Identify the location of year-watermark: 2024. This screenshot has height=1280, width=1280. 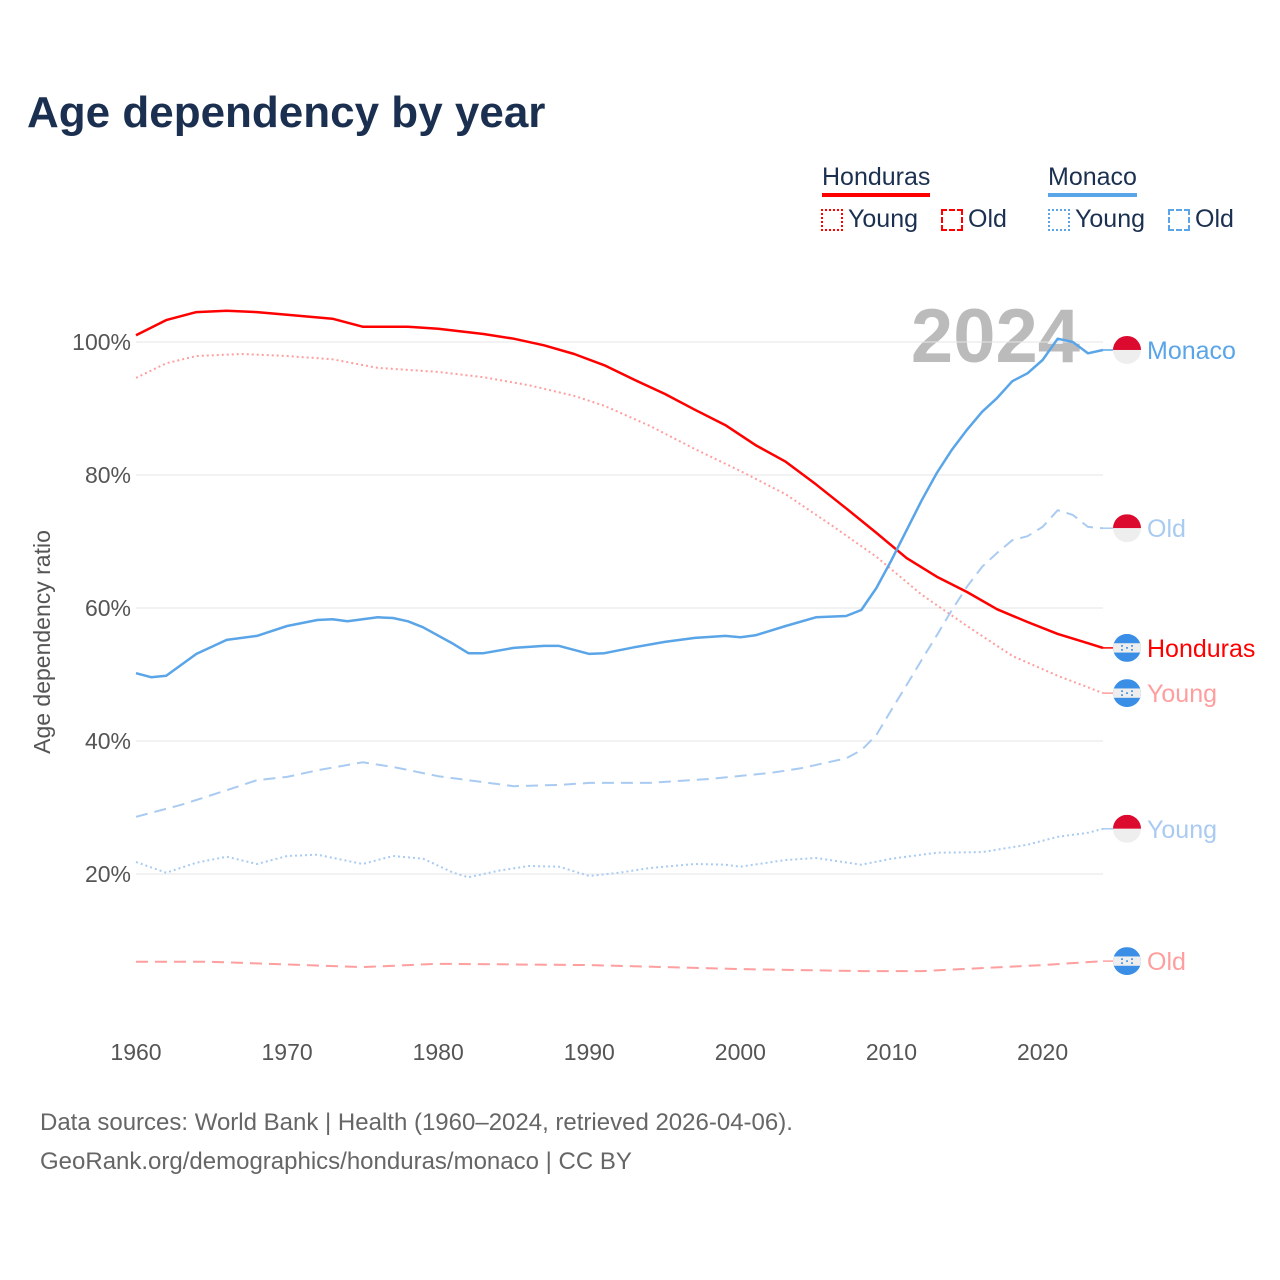
(995, 336).